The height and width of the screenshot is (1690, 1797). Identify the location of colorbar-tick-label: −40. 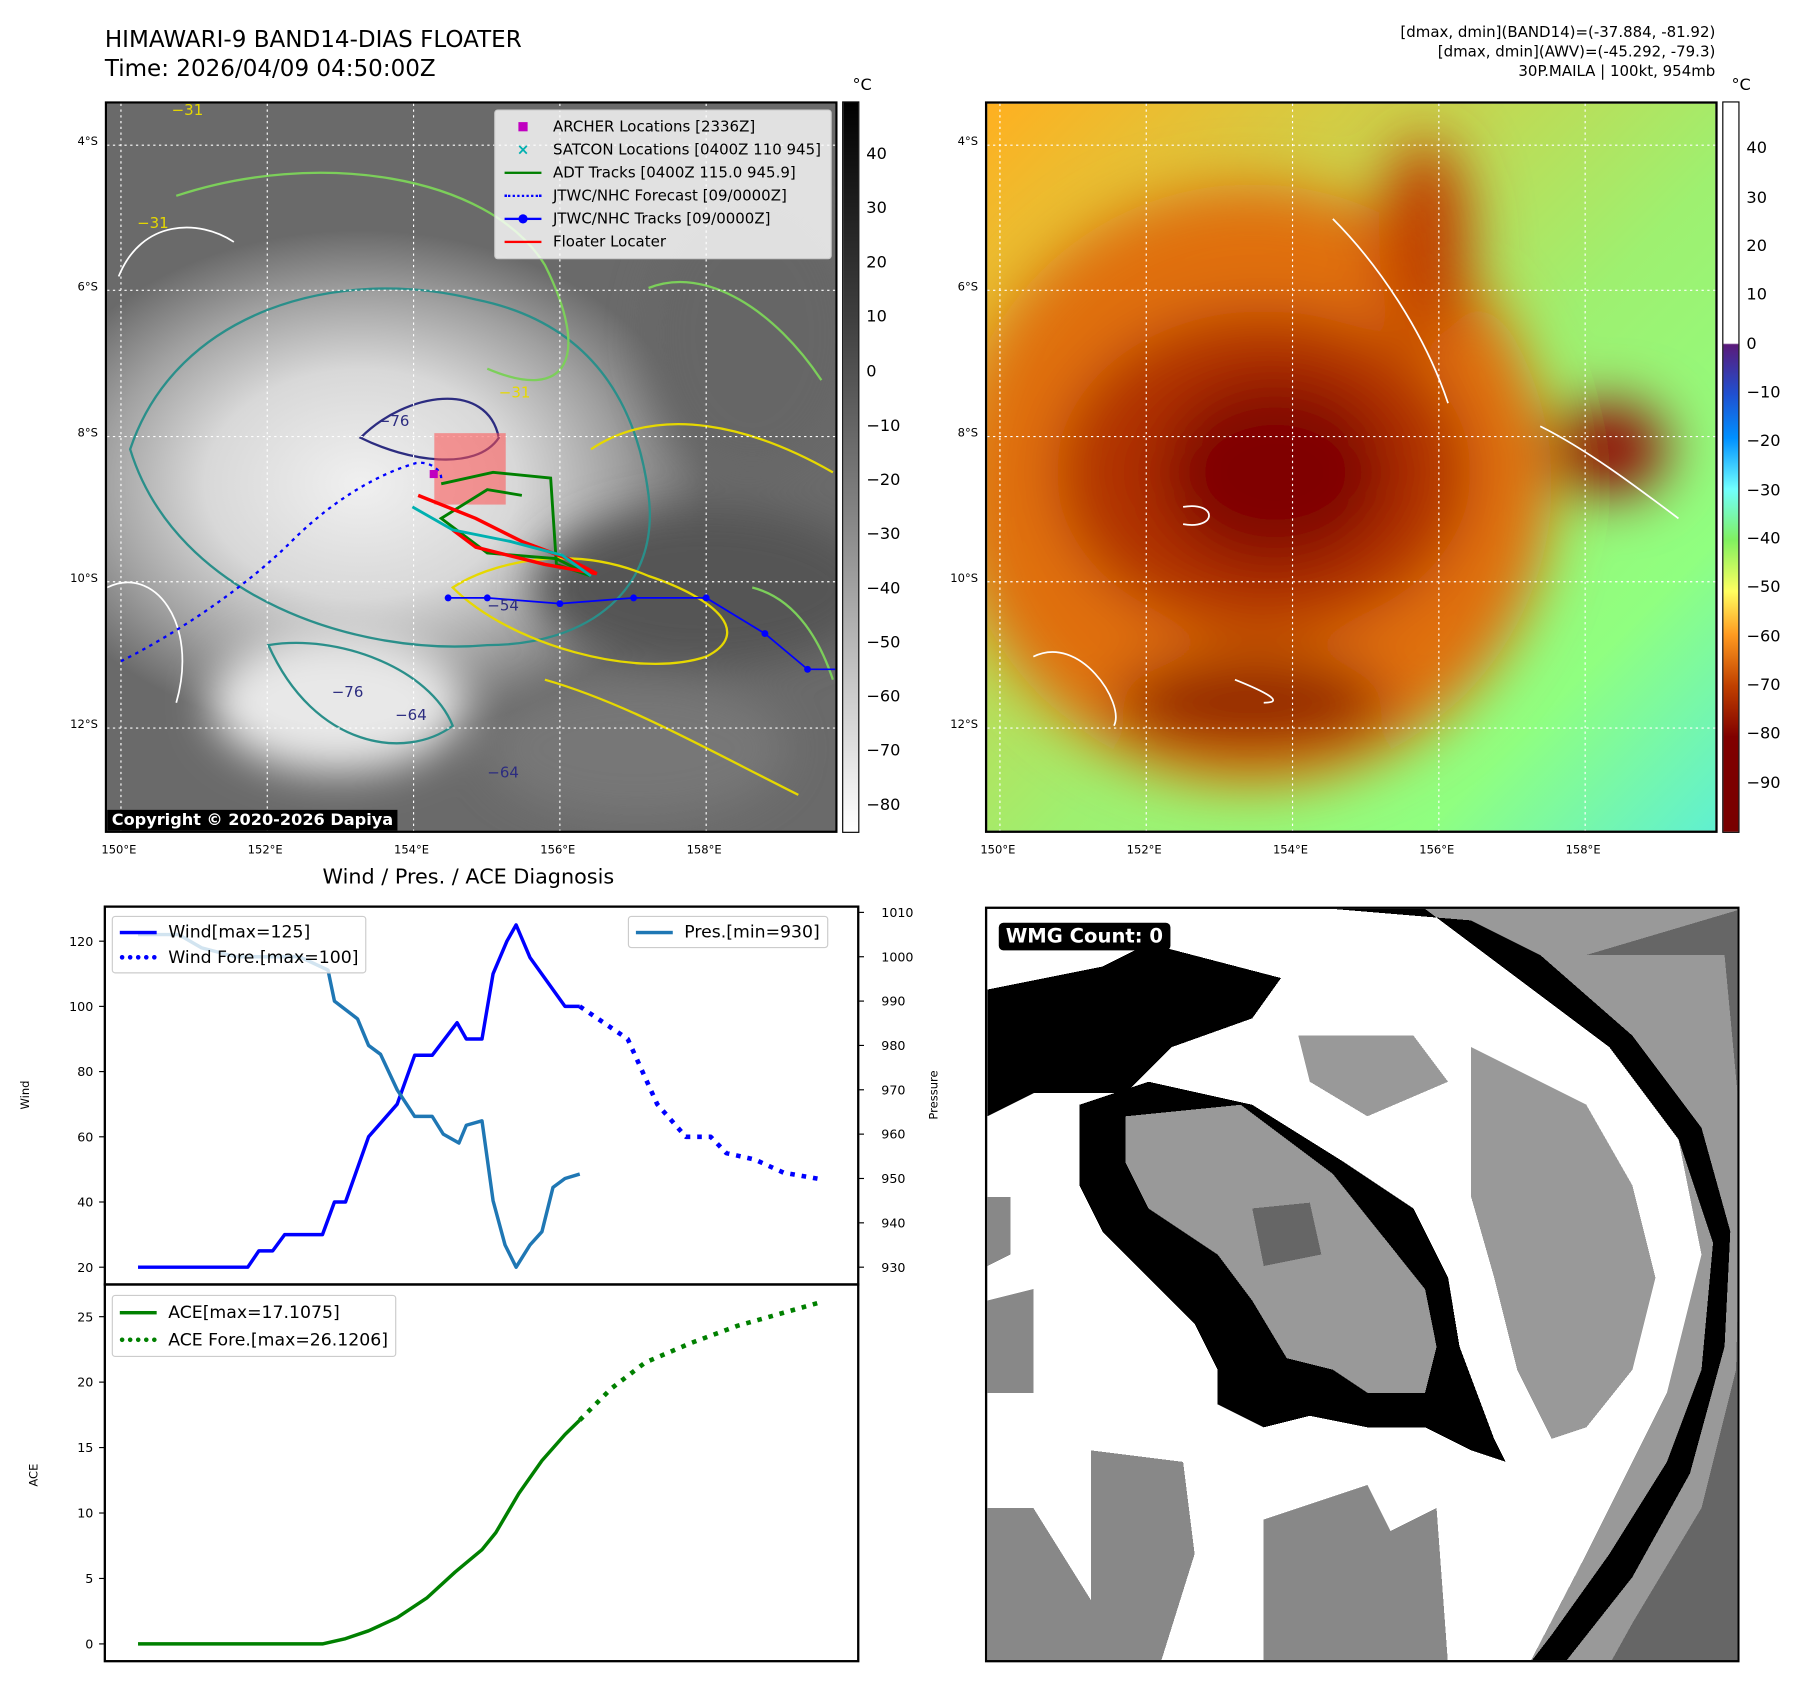
(1763, 539).